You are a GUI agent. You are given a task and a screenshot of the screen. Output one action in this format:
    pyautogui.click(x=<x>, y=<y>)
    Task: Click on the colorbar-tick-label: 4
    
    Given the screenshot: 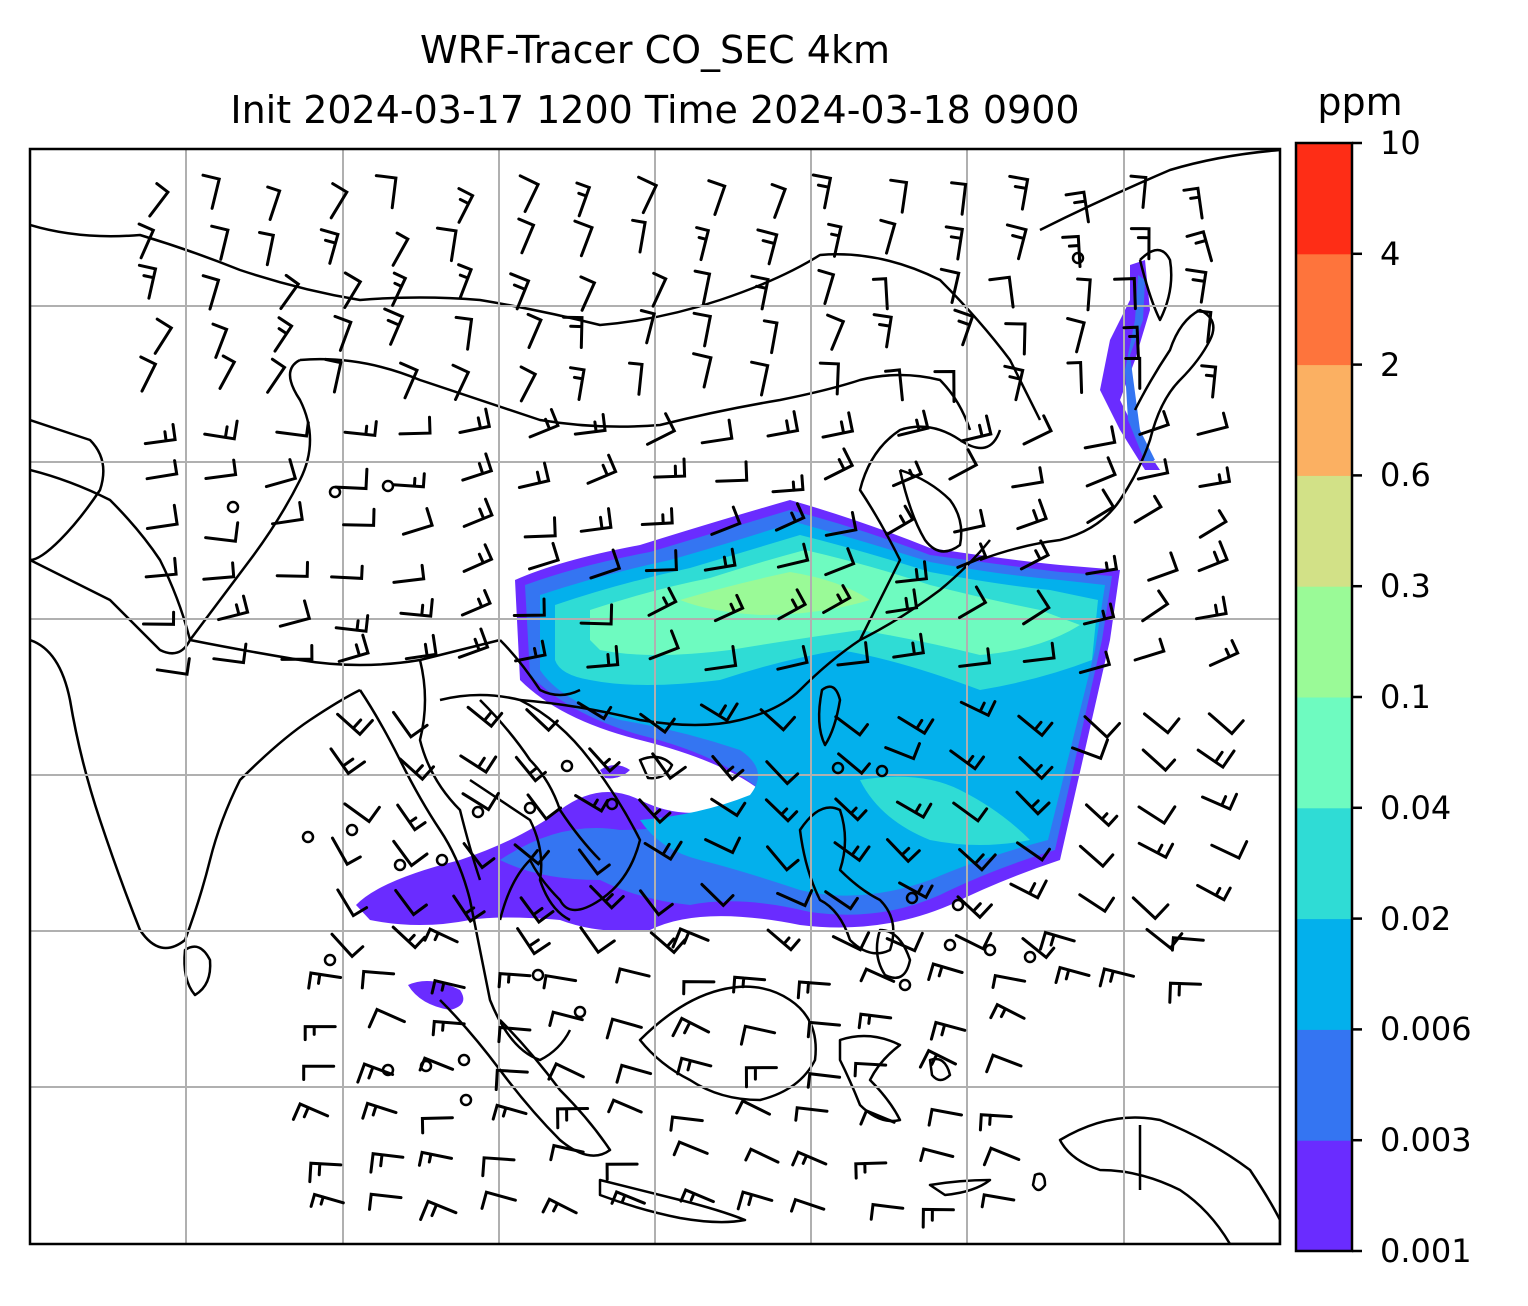 What is the action you would take?
    pyautogui.click(x=1390, y=253)
    